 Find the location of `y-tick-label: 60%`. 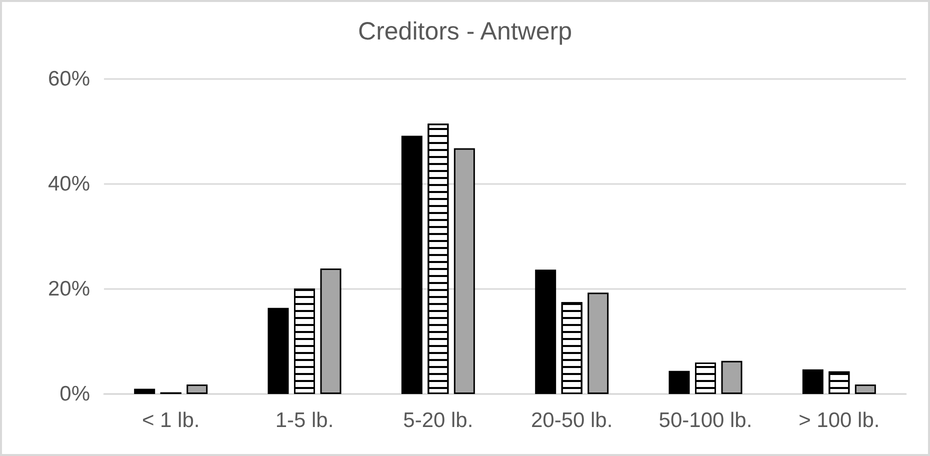

y-tick-label: 60% is located at coordinates (69, 79).